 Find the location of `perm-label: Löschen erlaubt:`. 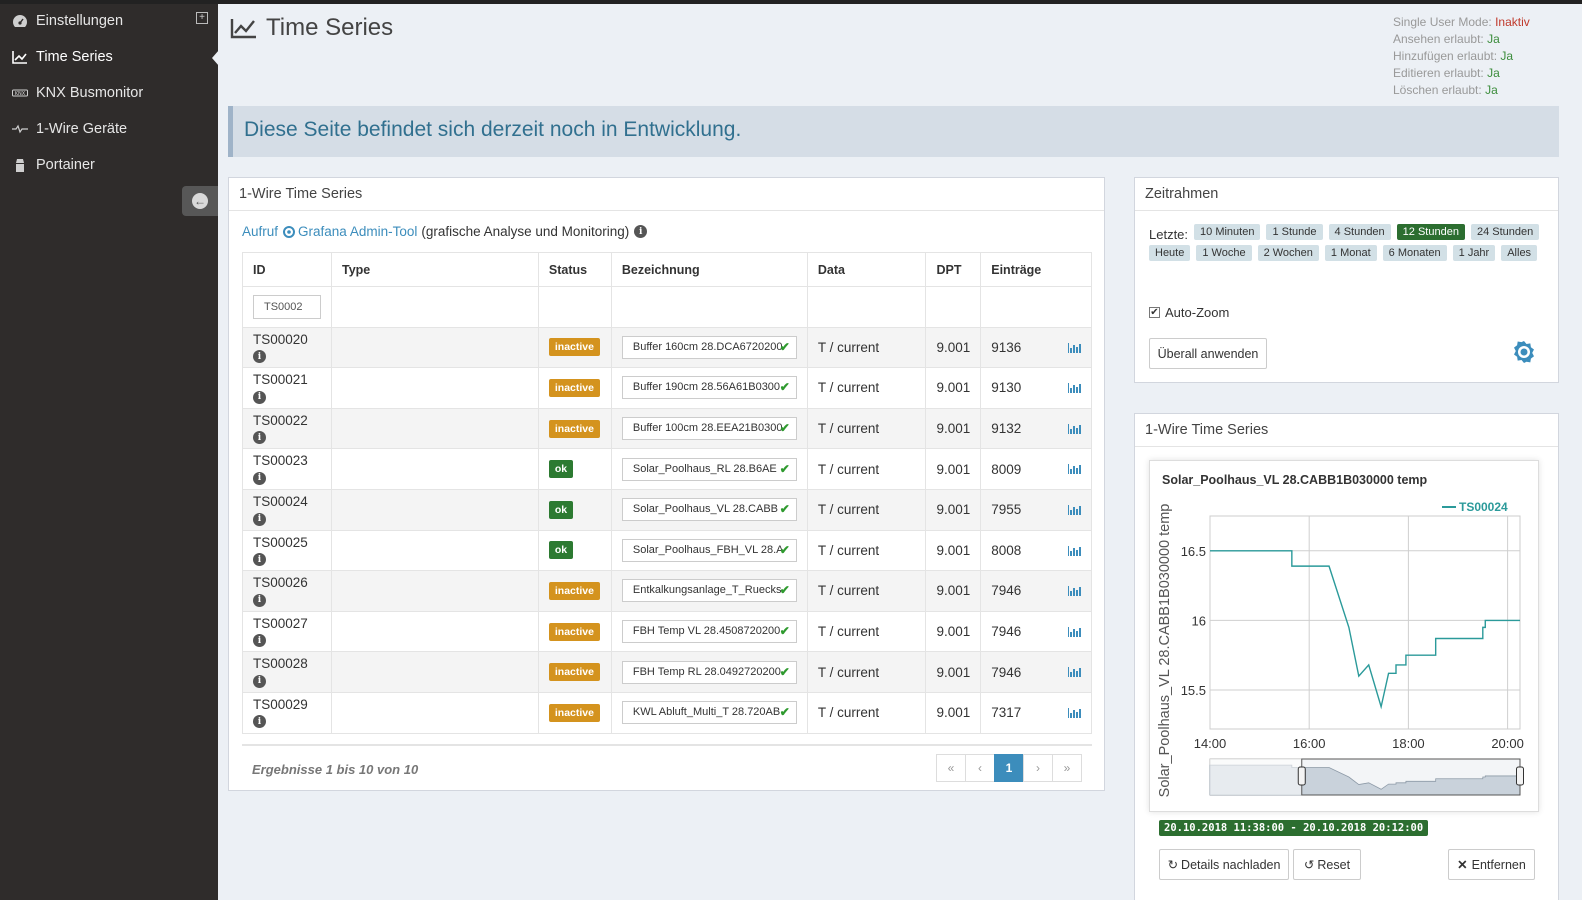

perm-label: Löschen erlaubt: is located at coordinates (1437, 90).